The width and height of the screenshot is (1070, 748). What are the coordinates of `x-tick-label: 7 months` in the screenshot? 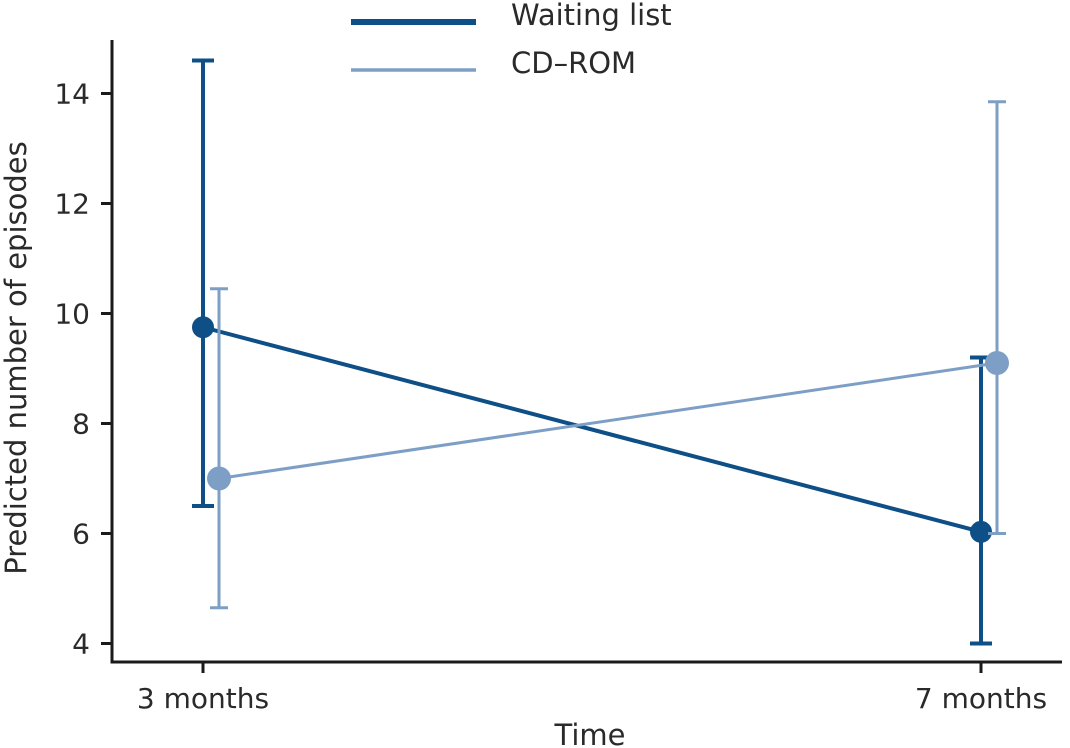 It's located at (981, 698).